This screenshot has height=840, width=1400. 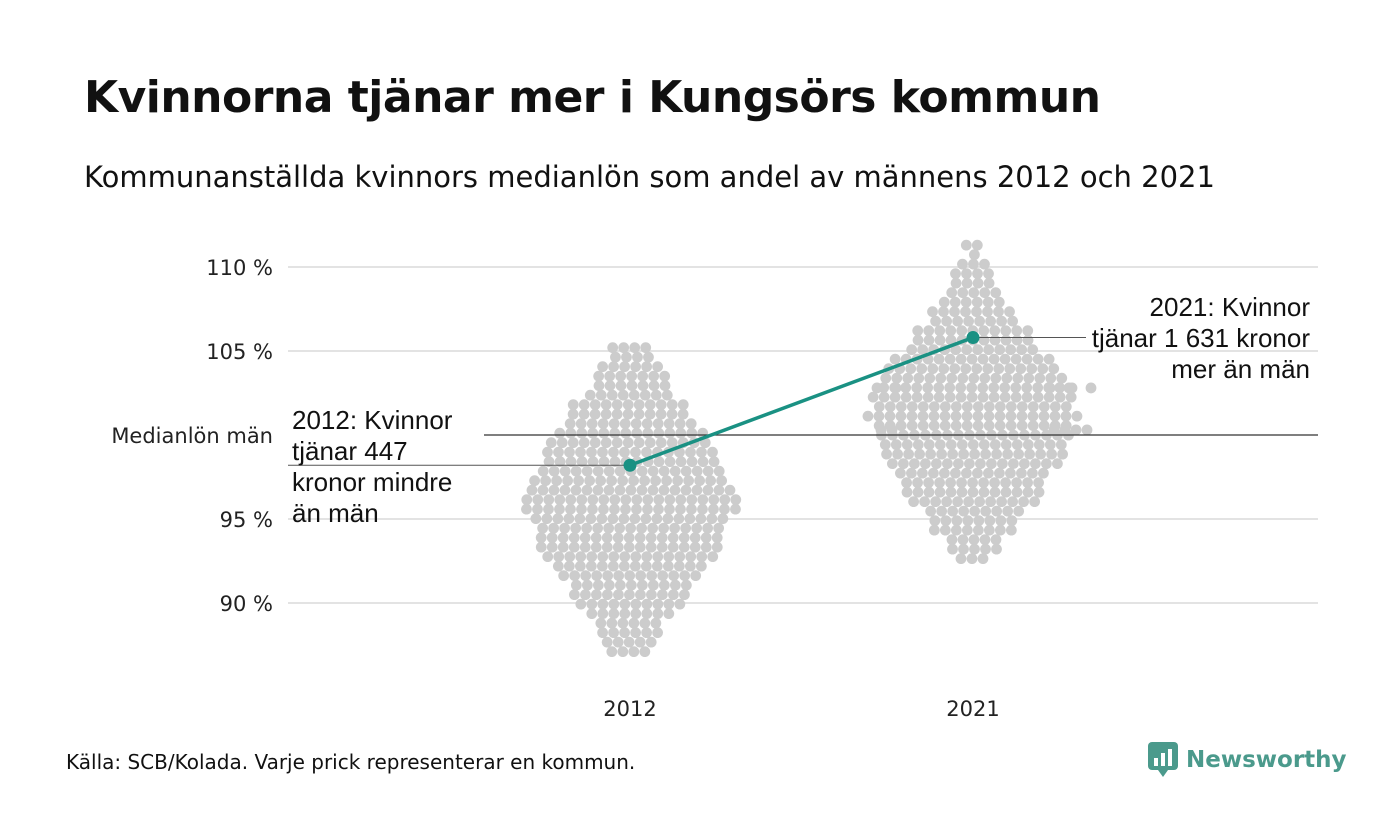 I want to click on highlight-point-2021, so click(x=973, y=338).